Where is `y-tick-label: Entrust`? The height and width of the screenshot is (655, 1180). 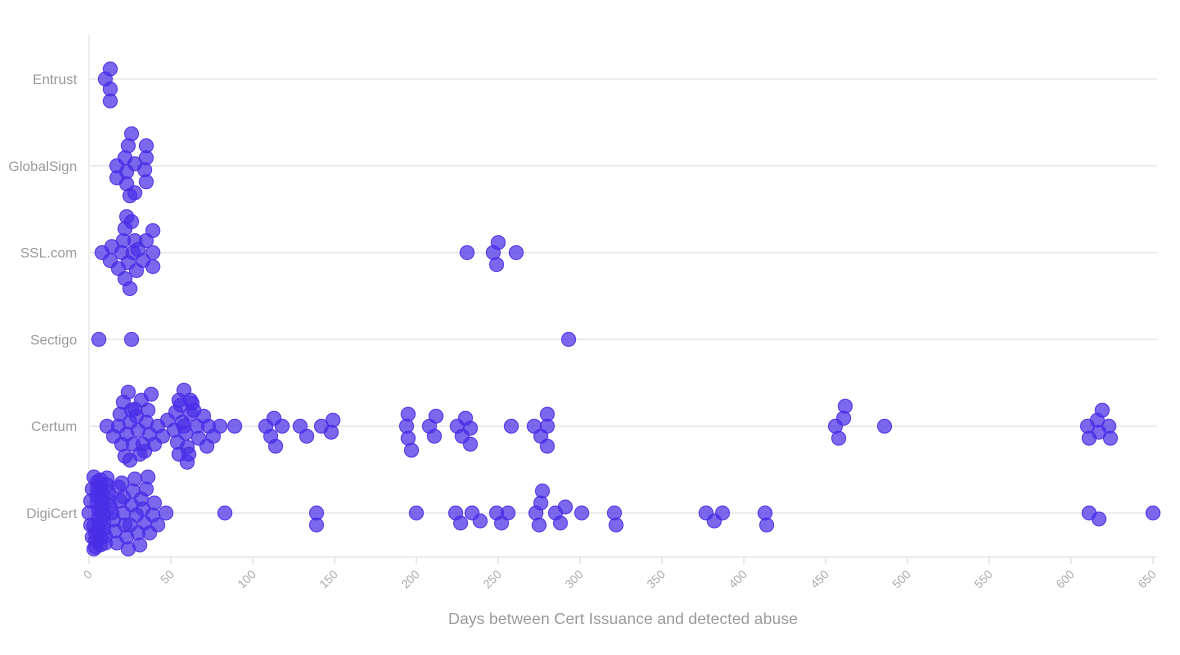 y-tick-label: Entrust is located at coordinates (55, 79).